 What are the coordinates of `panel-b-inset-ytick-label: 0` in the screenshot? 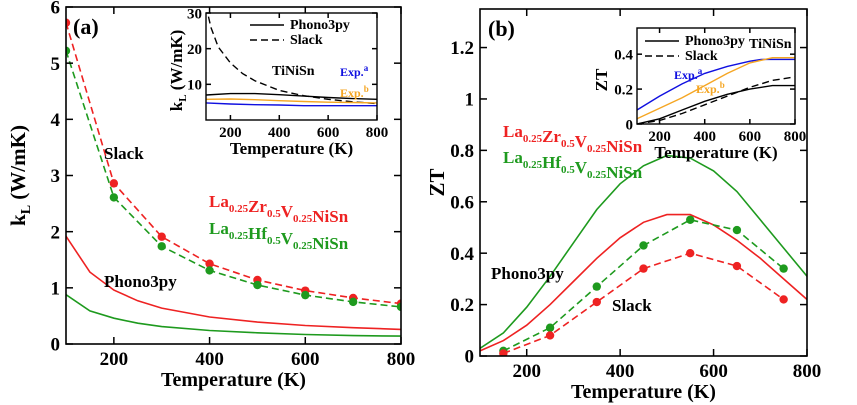 It's located at (630, 125).